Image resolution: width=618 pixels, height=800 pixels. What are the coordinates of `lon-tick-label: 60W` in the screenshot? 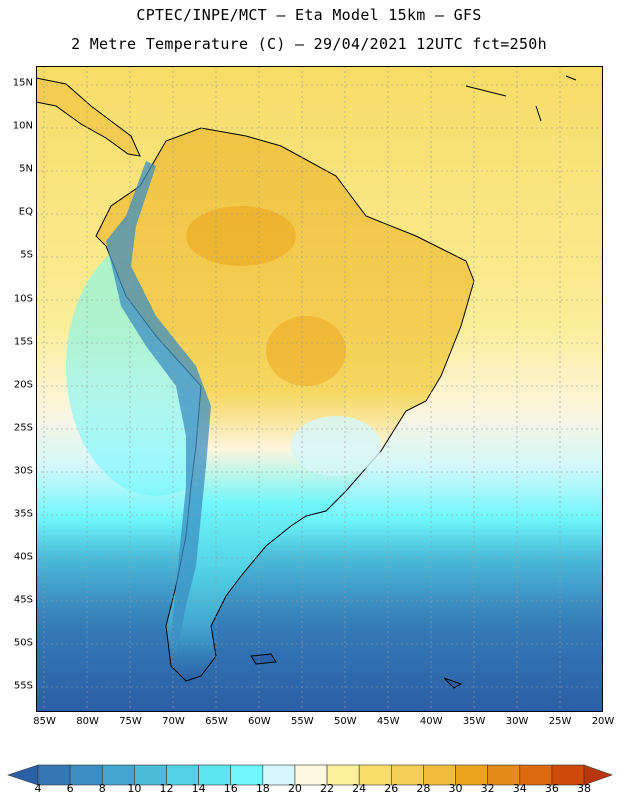 It's located at (259, 721).